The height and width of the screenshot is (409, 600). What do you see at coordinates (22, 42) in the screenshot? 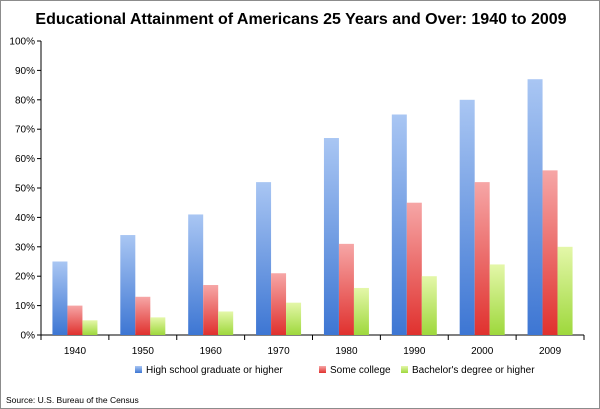
I see `y-tick-label: 100%` at bounding box center [22, 42].